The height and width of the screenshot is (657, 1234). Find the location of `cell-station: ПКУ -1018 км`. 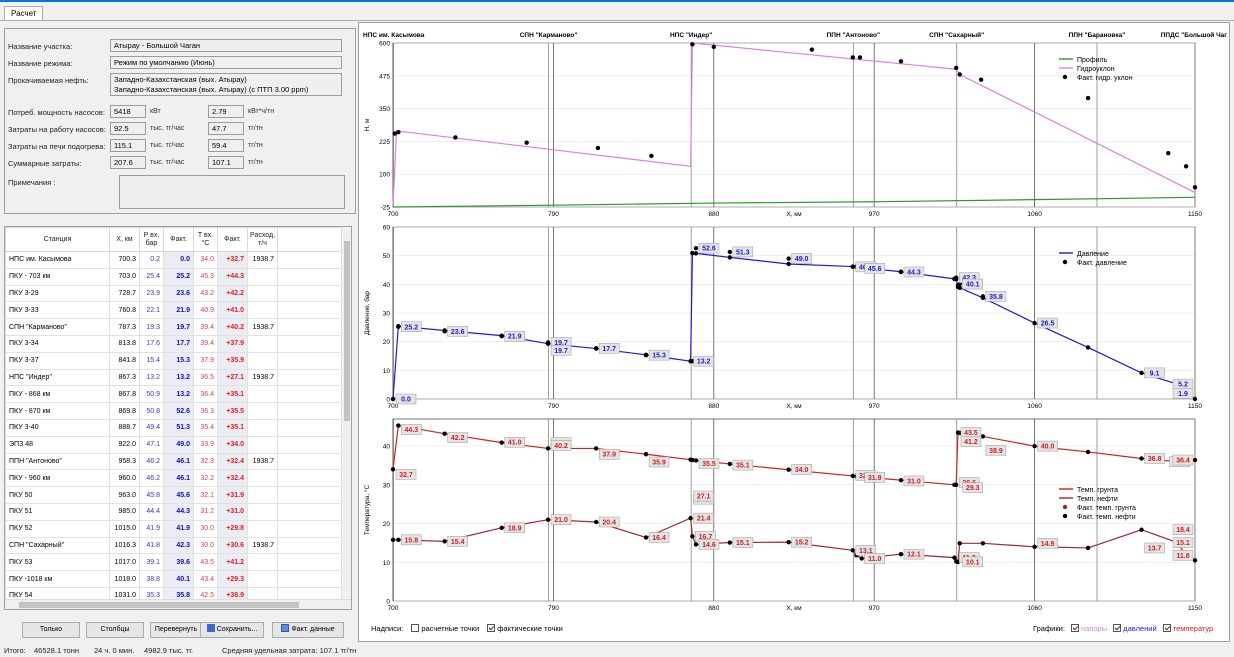

cell-station: ПКУ -1018 км is located at coordinates (57, 579).